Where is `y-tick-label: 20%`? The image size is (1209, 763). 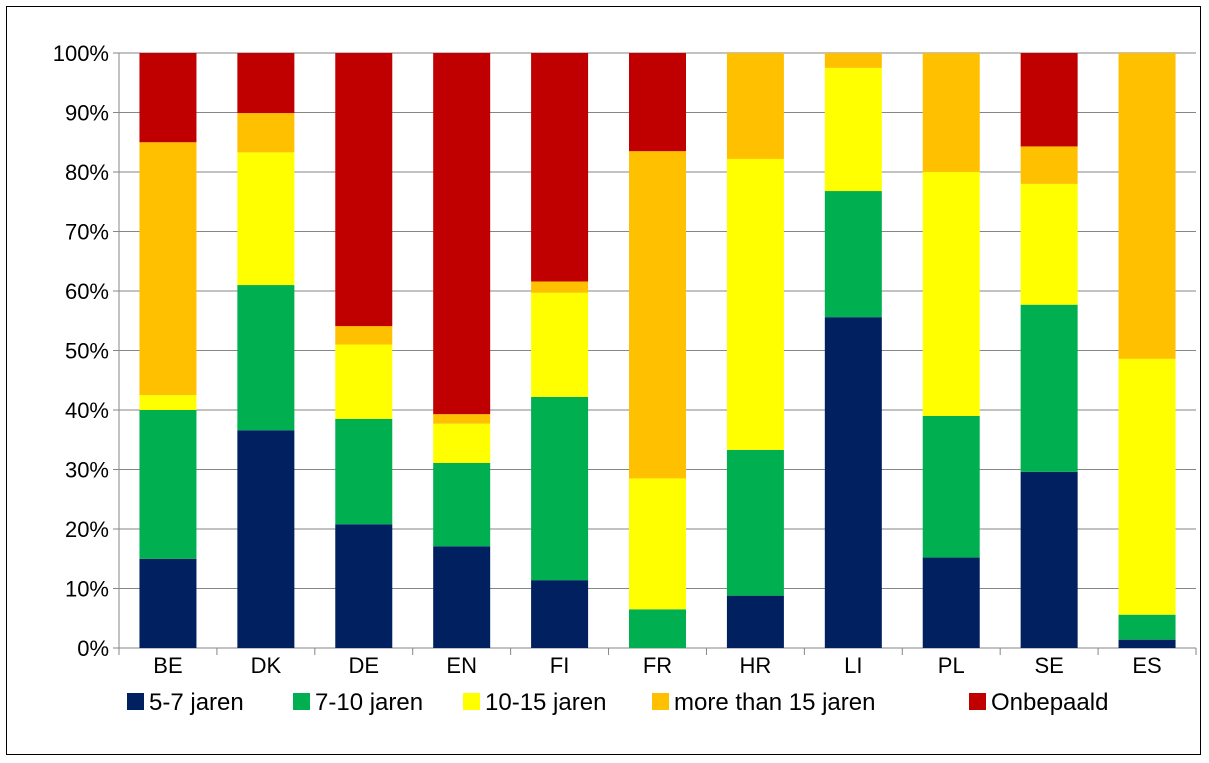
y-tick-label: 20% is located at coordinates (87, 529).